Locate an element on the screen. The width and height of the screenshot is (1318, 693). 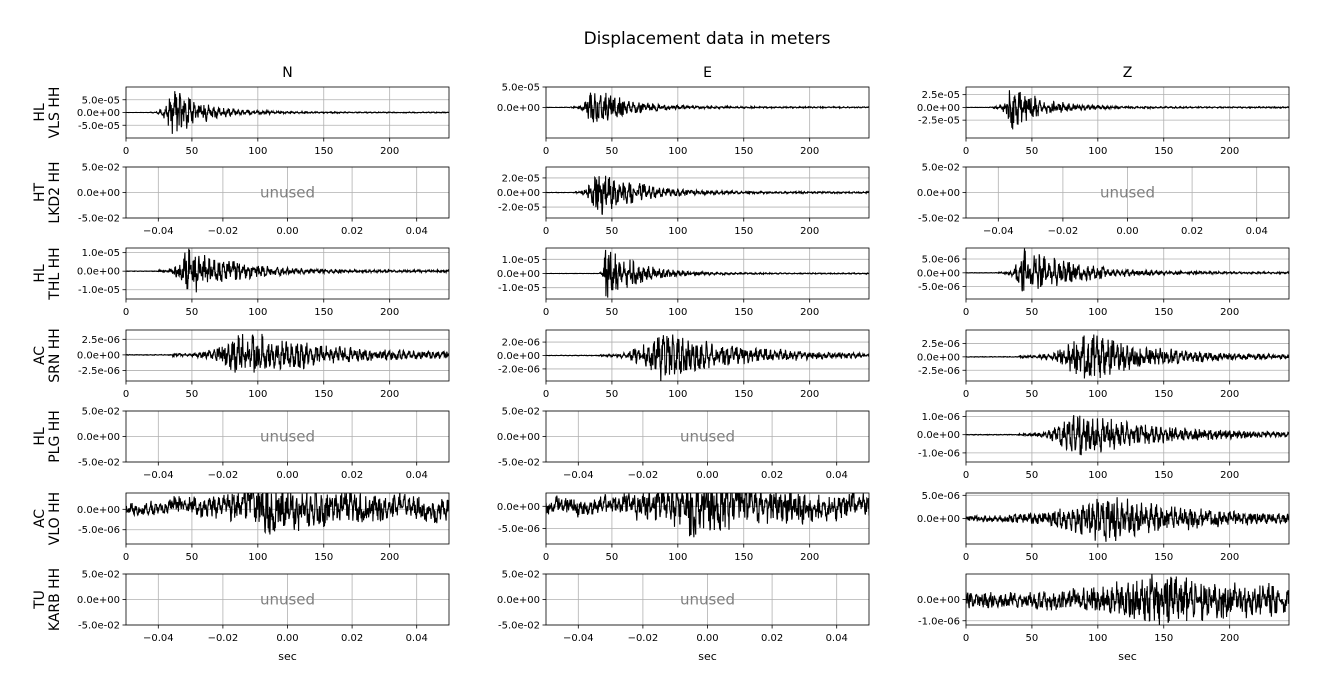
y-tick-label: -5.0e-05 is located at coordinates (99, 126).